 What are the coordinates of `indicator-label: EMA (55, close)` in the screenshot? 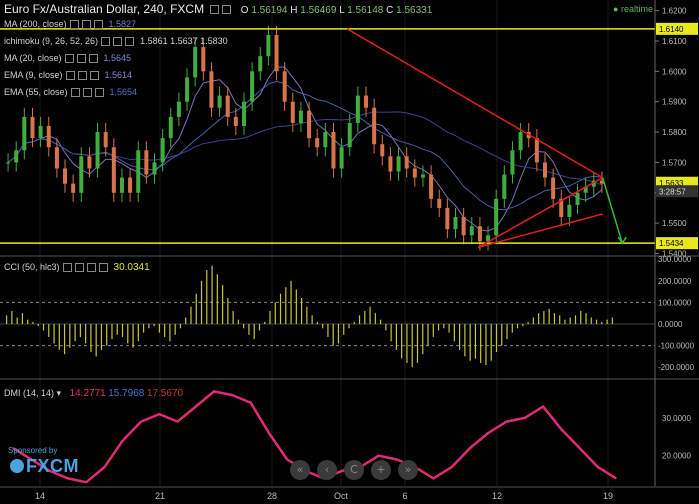 It's located at (36, 92).